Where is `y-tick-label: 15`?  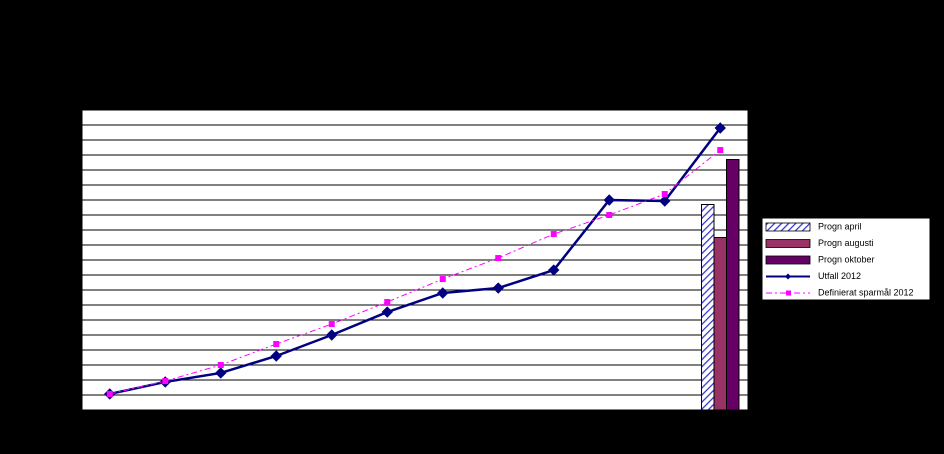
y-tick-label: 15 is located at coordinates (71, 184).